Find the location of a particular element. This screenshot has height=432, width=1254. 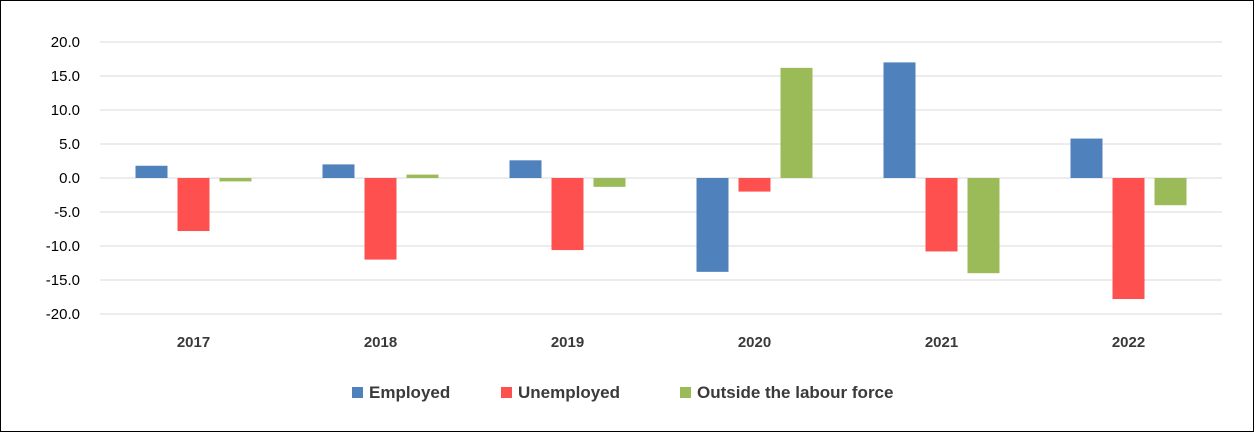

x-category-label: 2018 is located at coordinates (380, 342).